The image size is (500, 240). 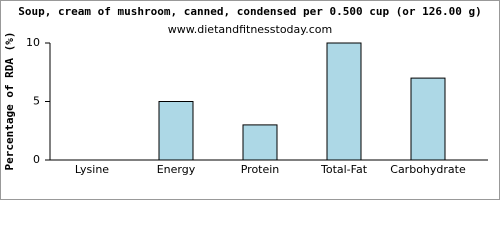 I want to click on x-tick-label: Total-Fat, so click(x=344, y=169).